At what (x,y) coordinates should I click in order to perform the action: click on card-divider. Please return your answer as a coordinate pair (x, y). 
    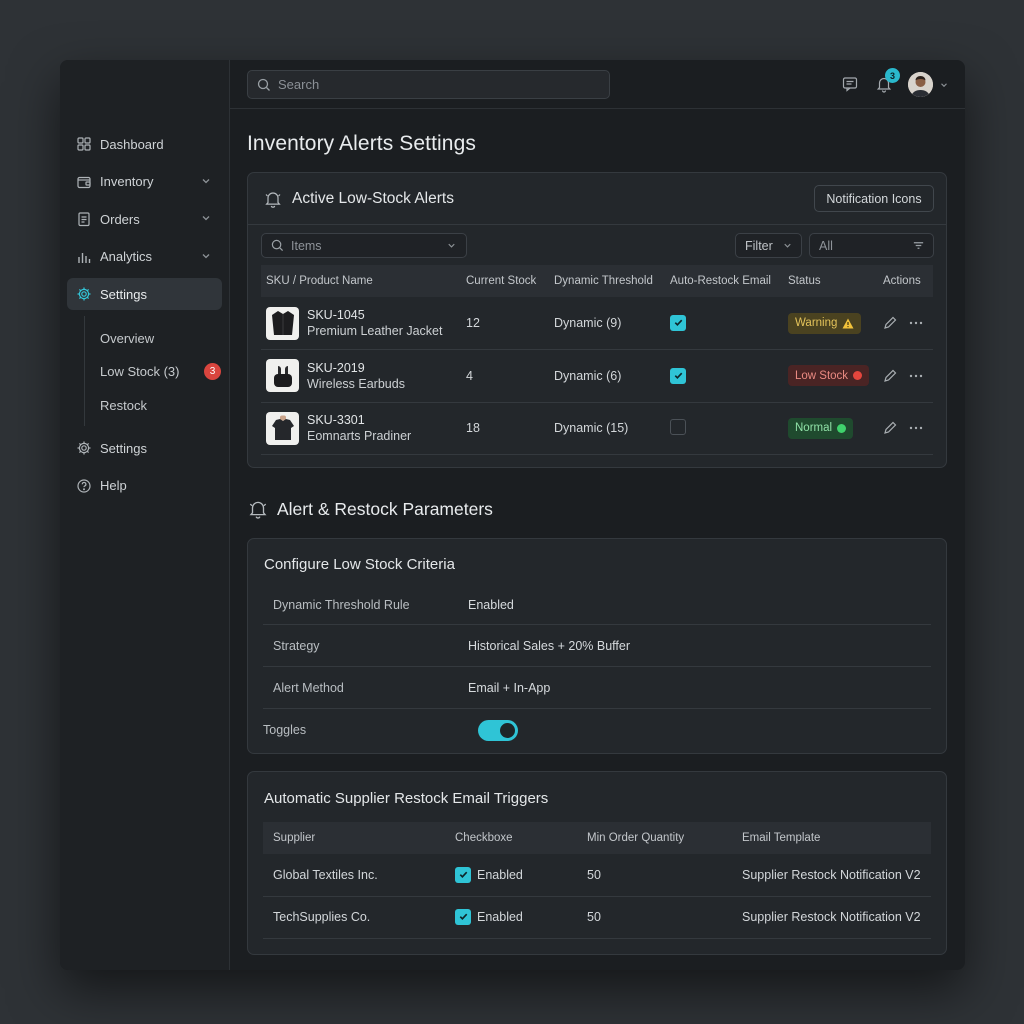
    Looking at the image, I should click on (597, 224).